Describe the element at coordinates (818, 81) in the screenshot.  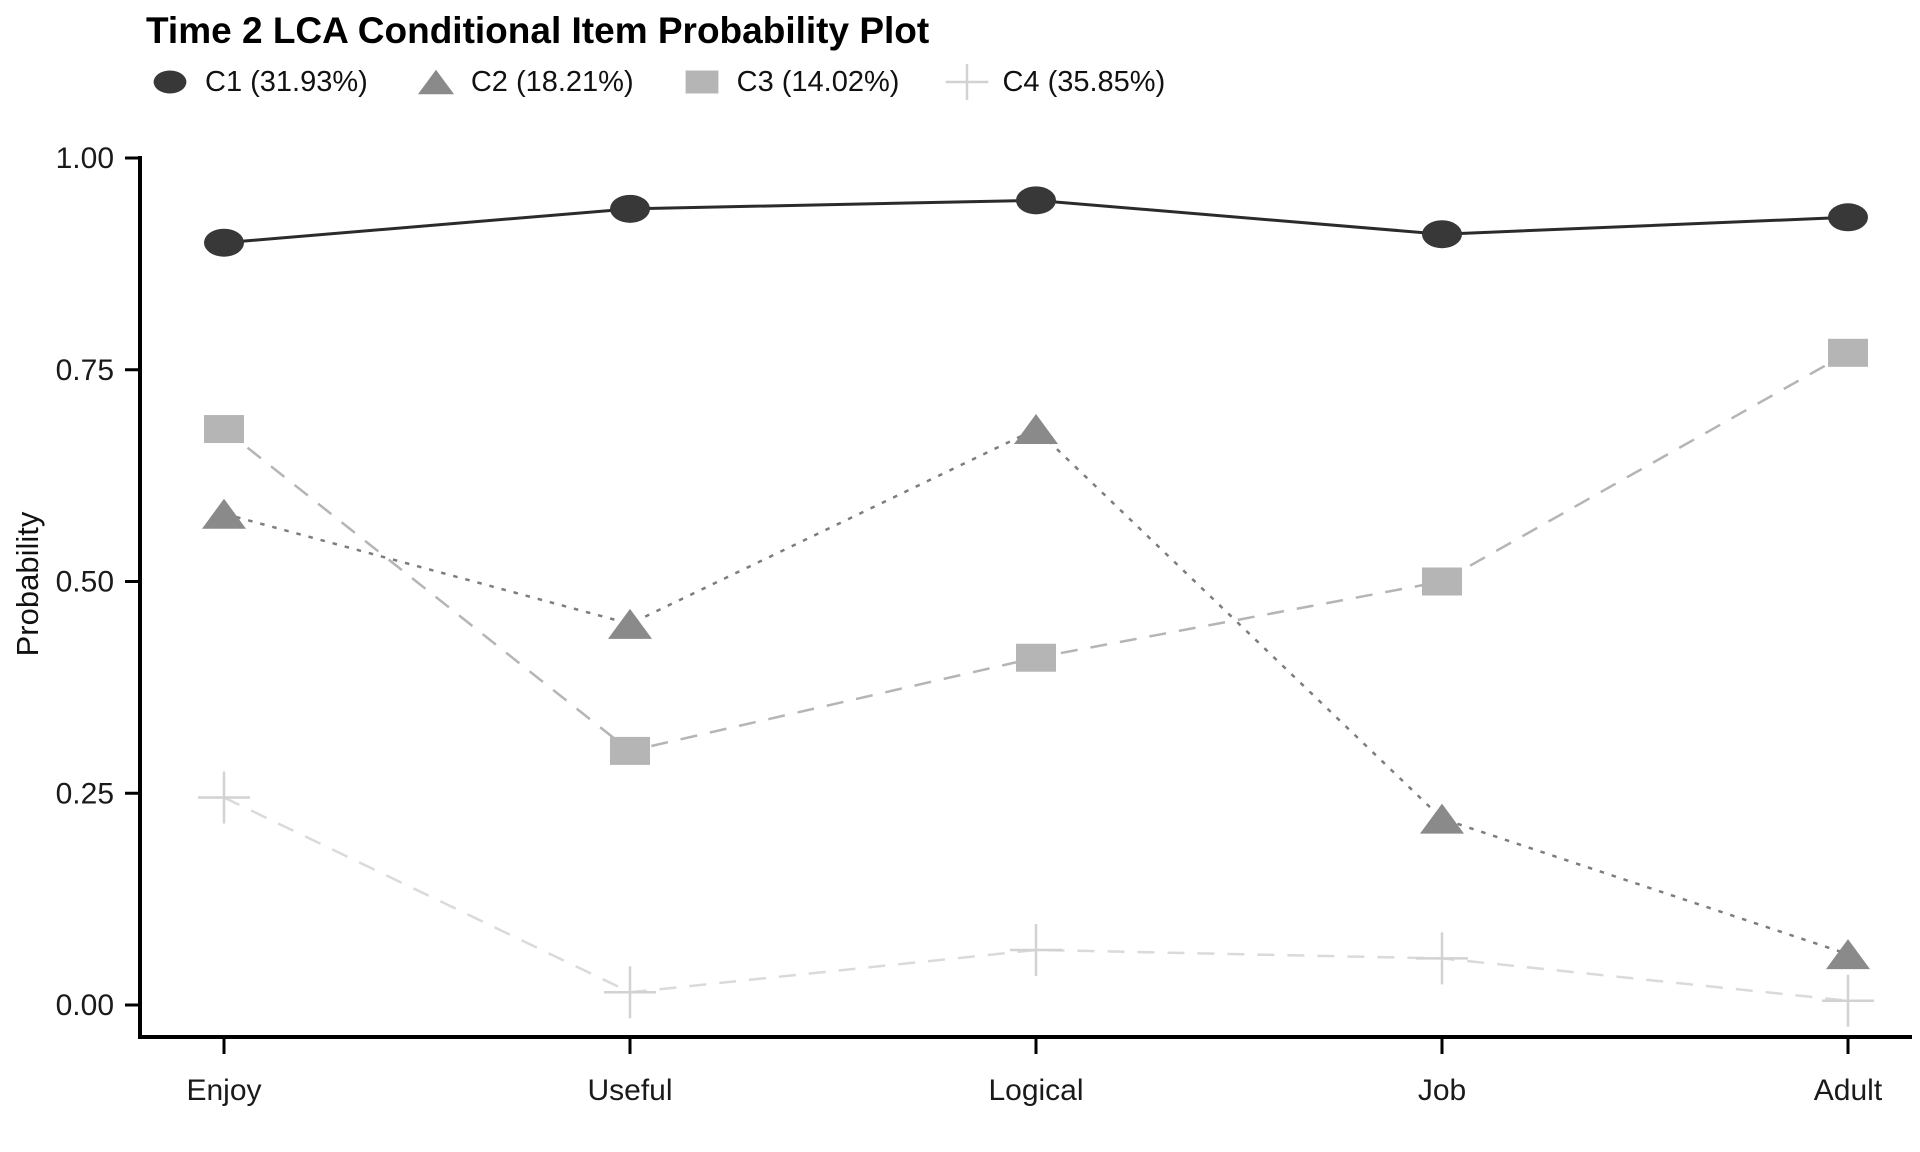
I see `legend-label: C3 (14.02%)` at that location.